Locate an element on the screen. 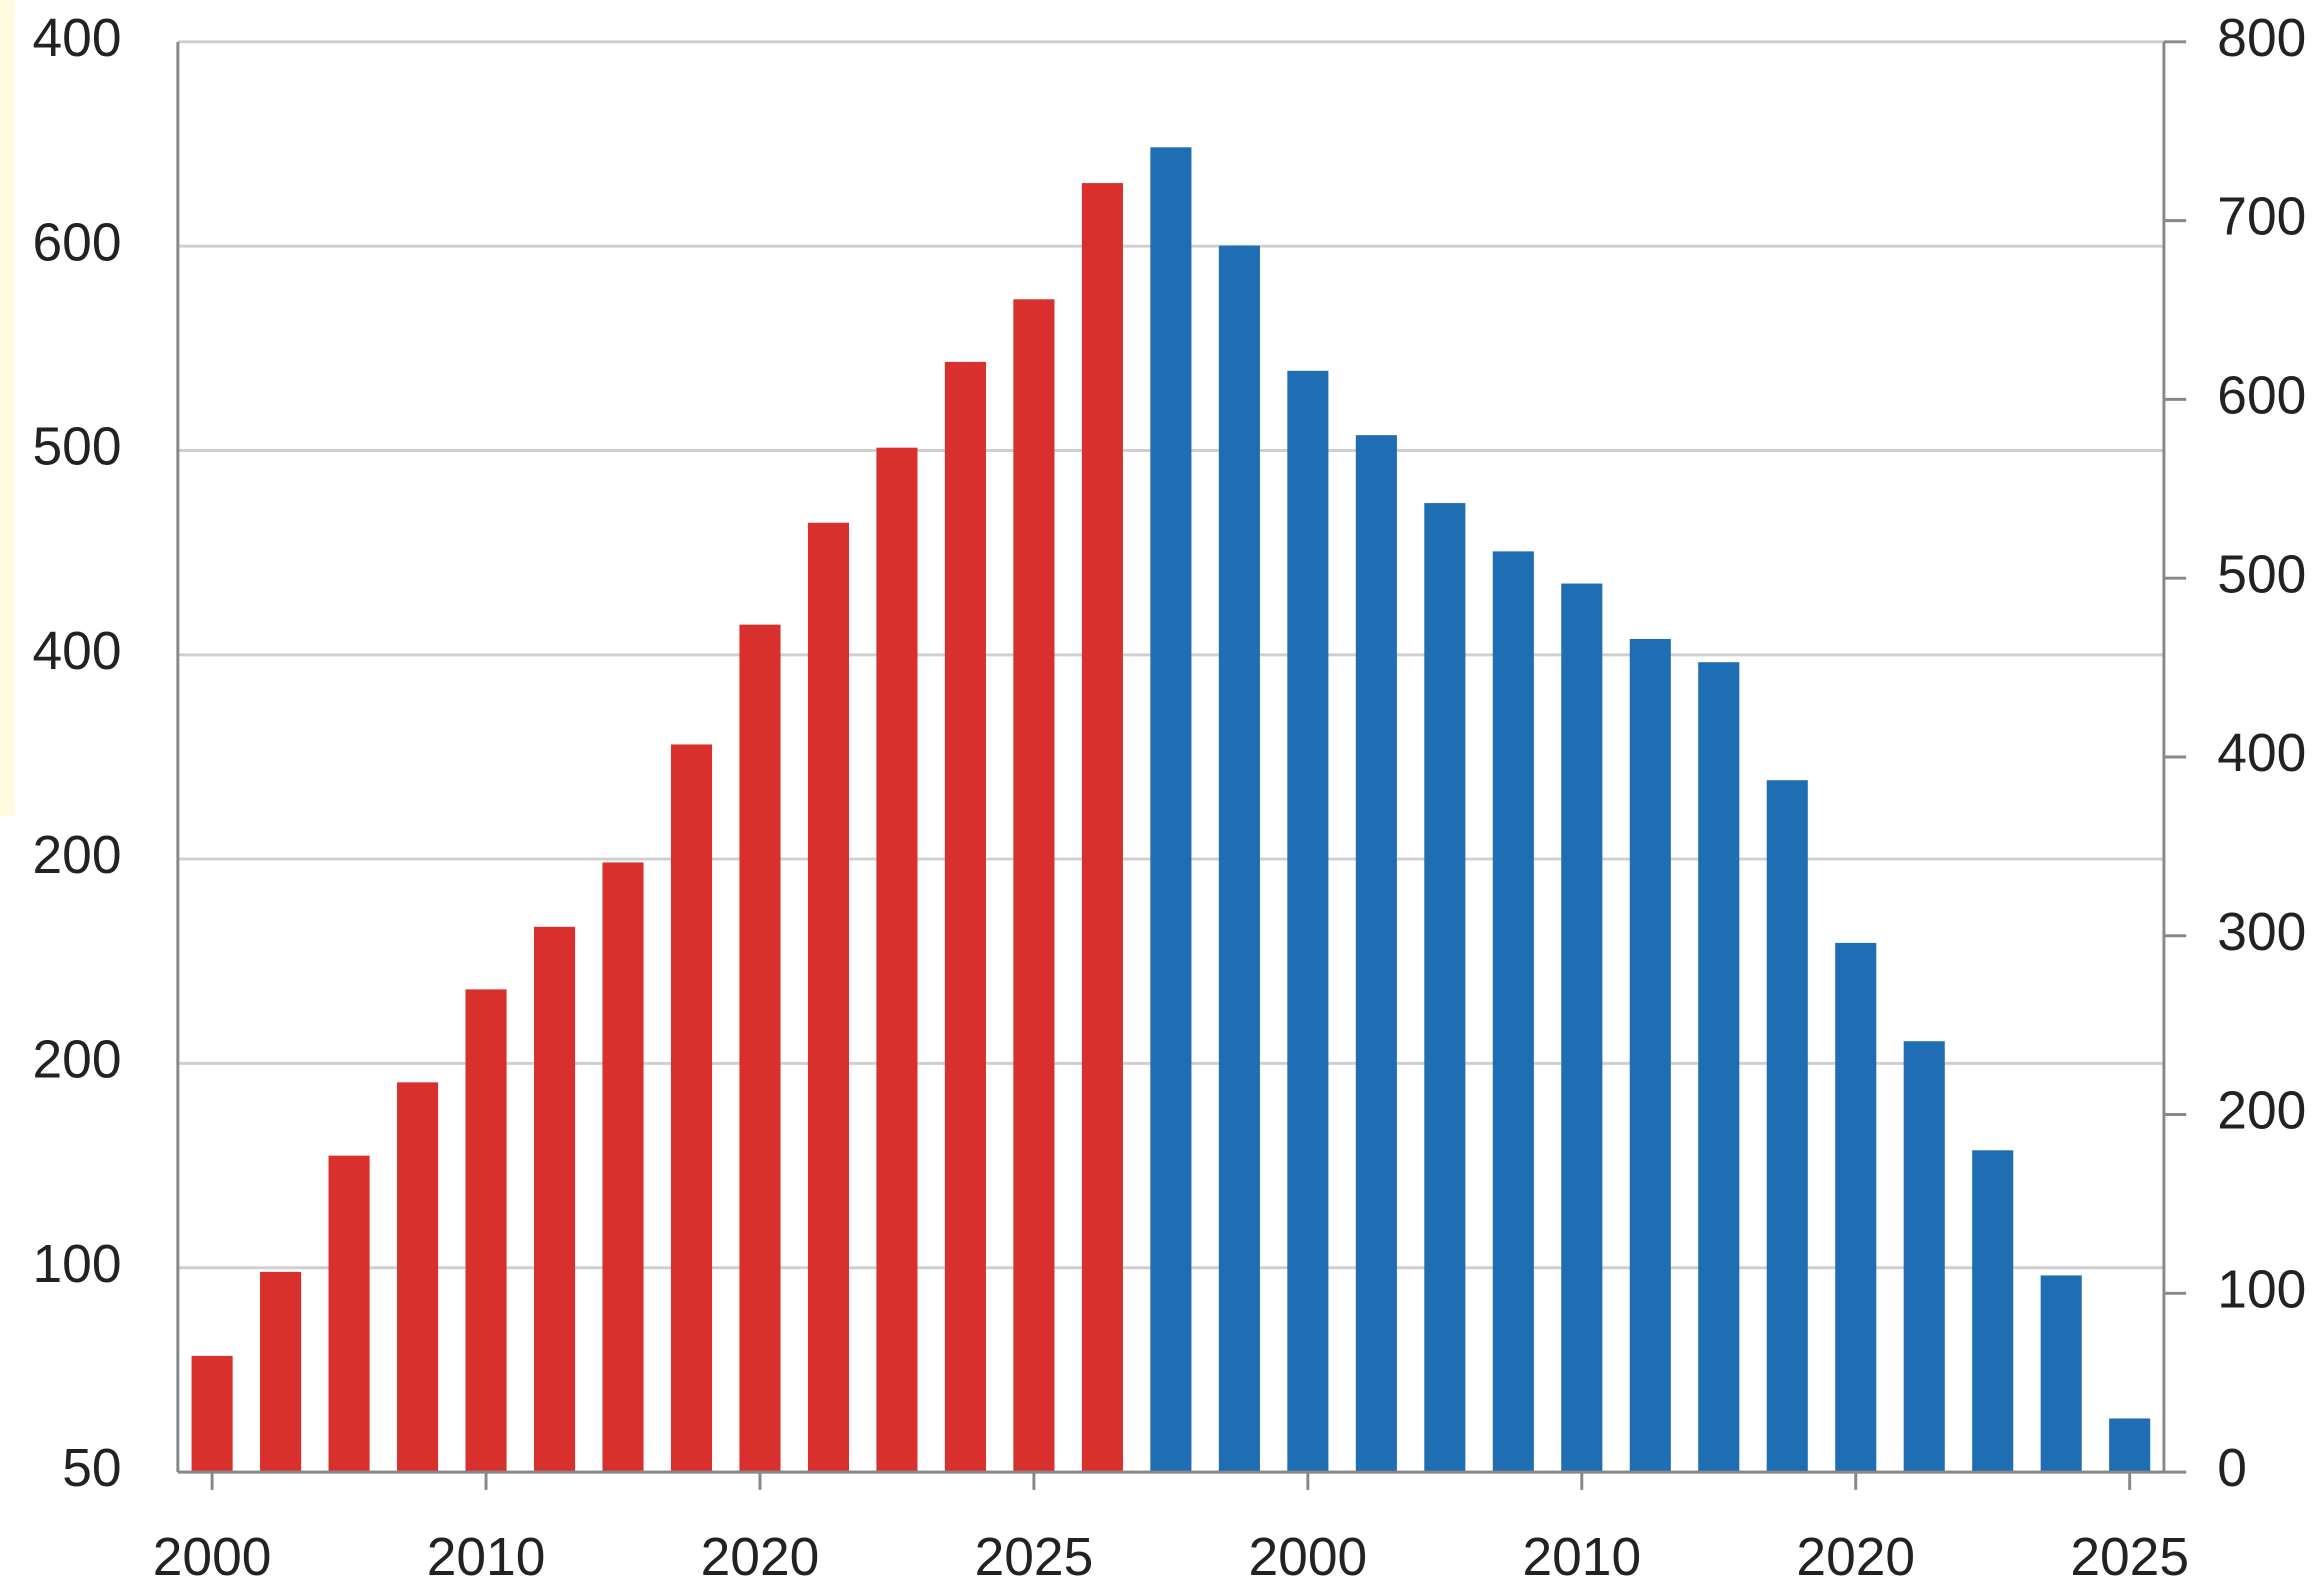  y2-tick-label: 700 is located at coordinates (2261, 217).